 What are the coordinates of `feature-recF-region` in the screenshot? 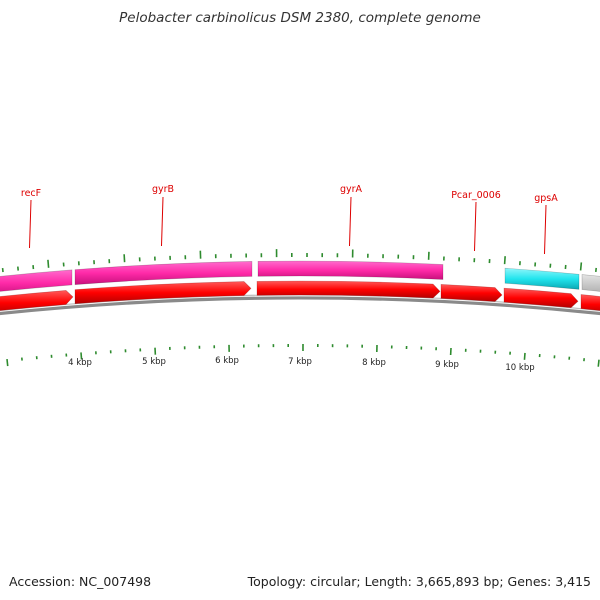 It's located at (36, 280).